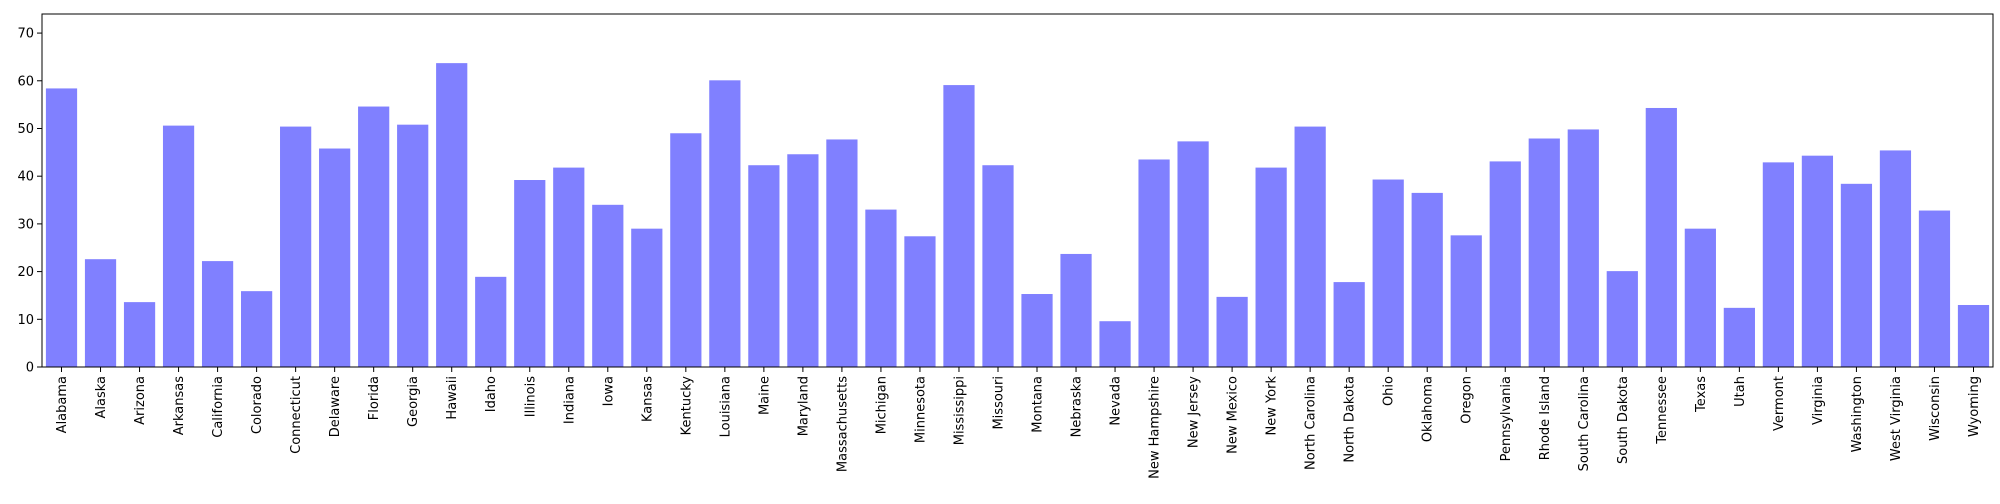  Describe the element at coordinates (257, 329) in the screenshot. I see `bar-colorado` at that location.